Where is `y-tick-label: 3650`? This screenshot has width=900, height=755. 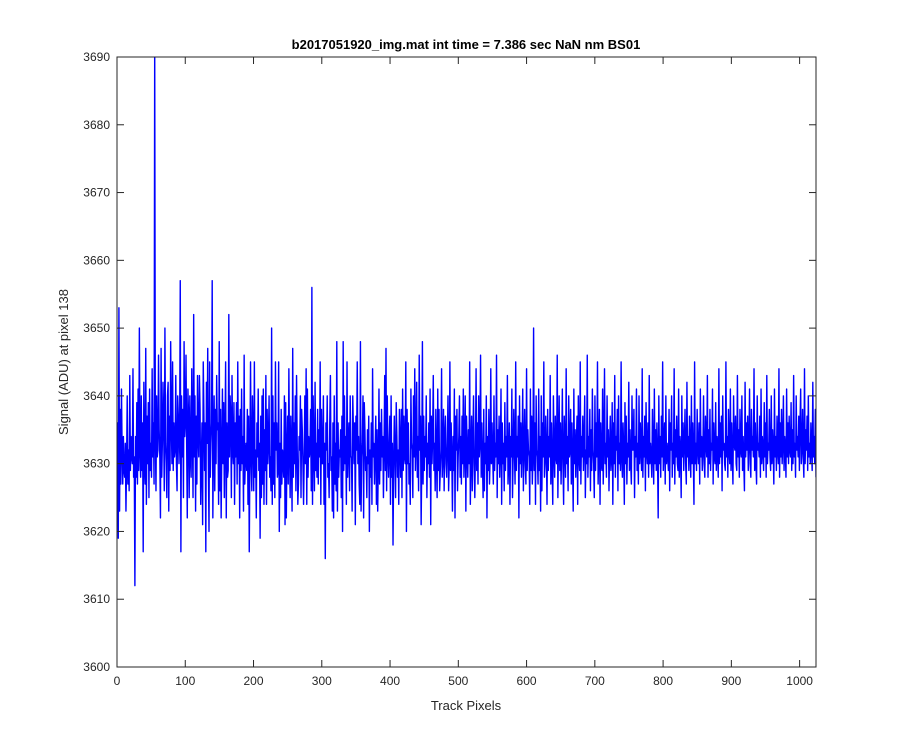 y-tick-label: 3650 is located at coordinates (96, 328).